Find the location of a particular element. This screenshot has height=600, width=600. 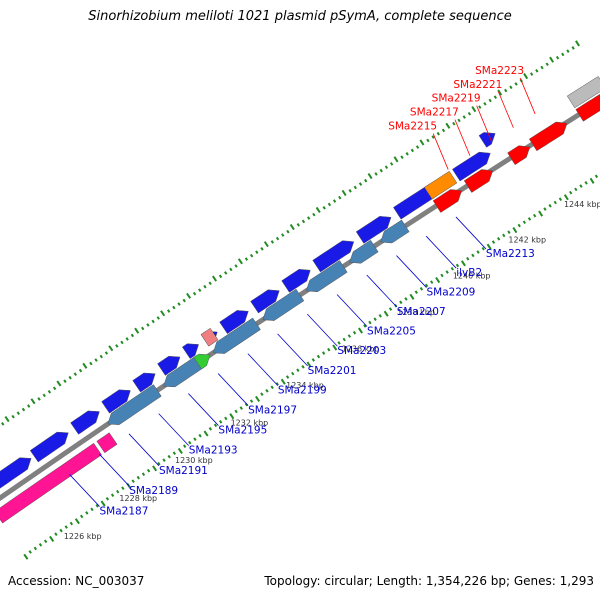

gene-label: SMa2199 is located at coordinates (302, 391).